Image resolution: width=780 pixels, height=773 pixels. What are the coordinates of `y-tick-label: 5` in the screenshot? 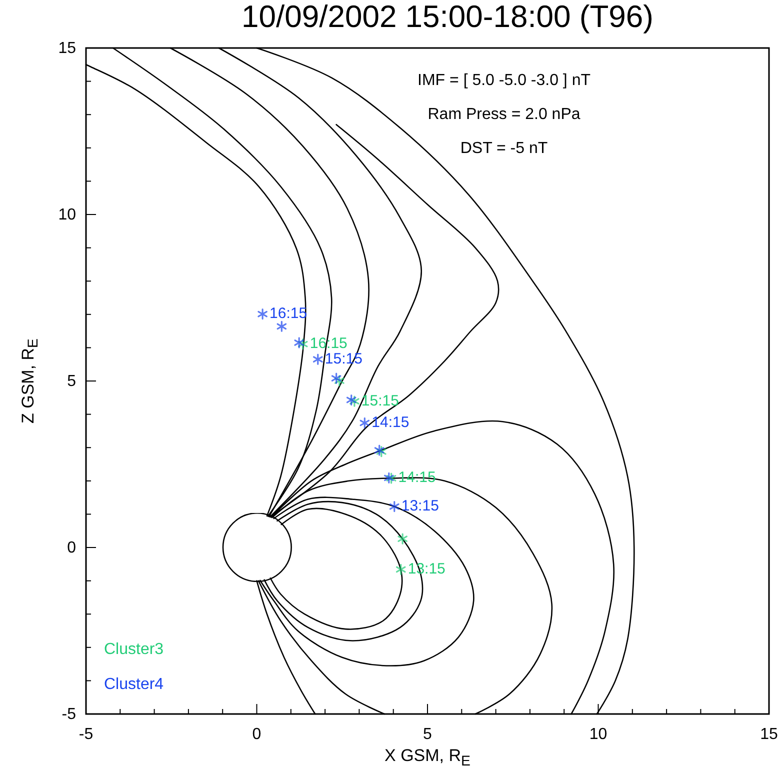 It's located at (71, 381).